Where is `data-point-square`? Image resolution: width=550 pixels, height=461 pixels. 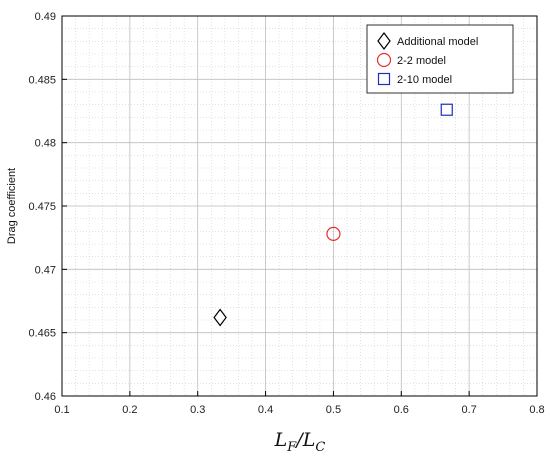 data-point-square is located at coordinates (446, 109).